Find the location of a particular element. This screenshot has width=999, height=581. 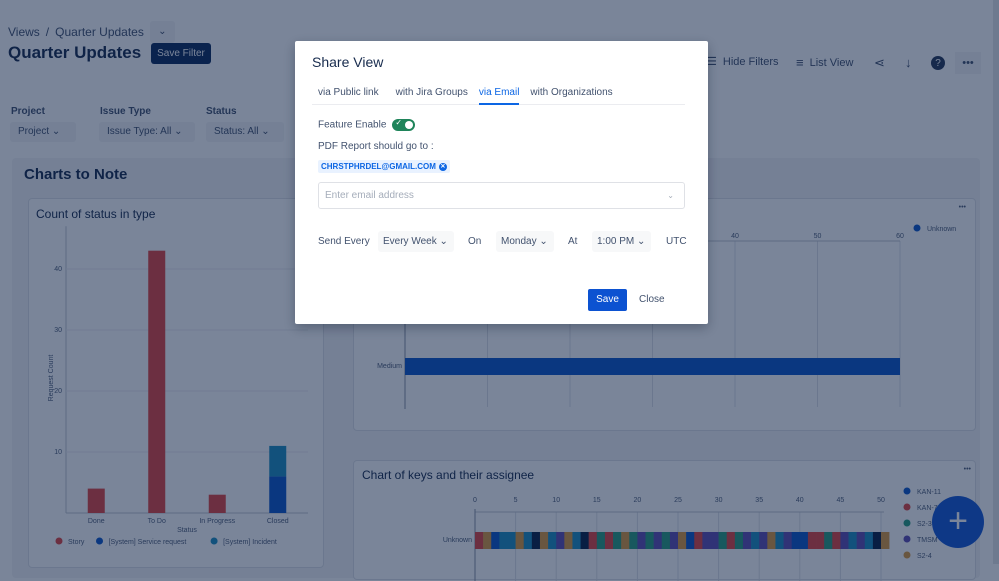

filter-label-status: Status is located at coordinates (221, 111).